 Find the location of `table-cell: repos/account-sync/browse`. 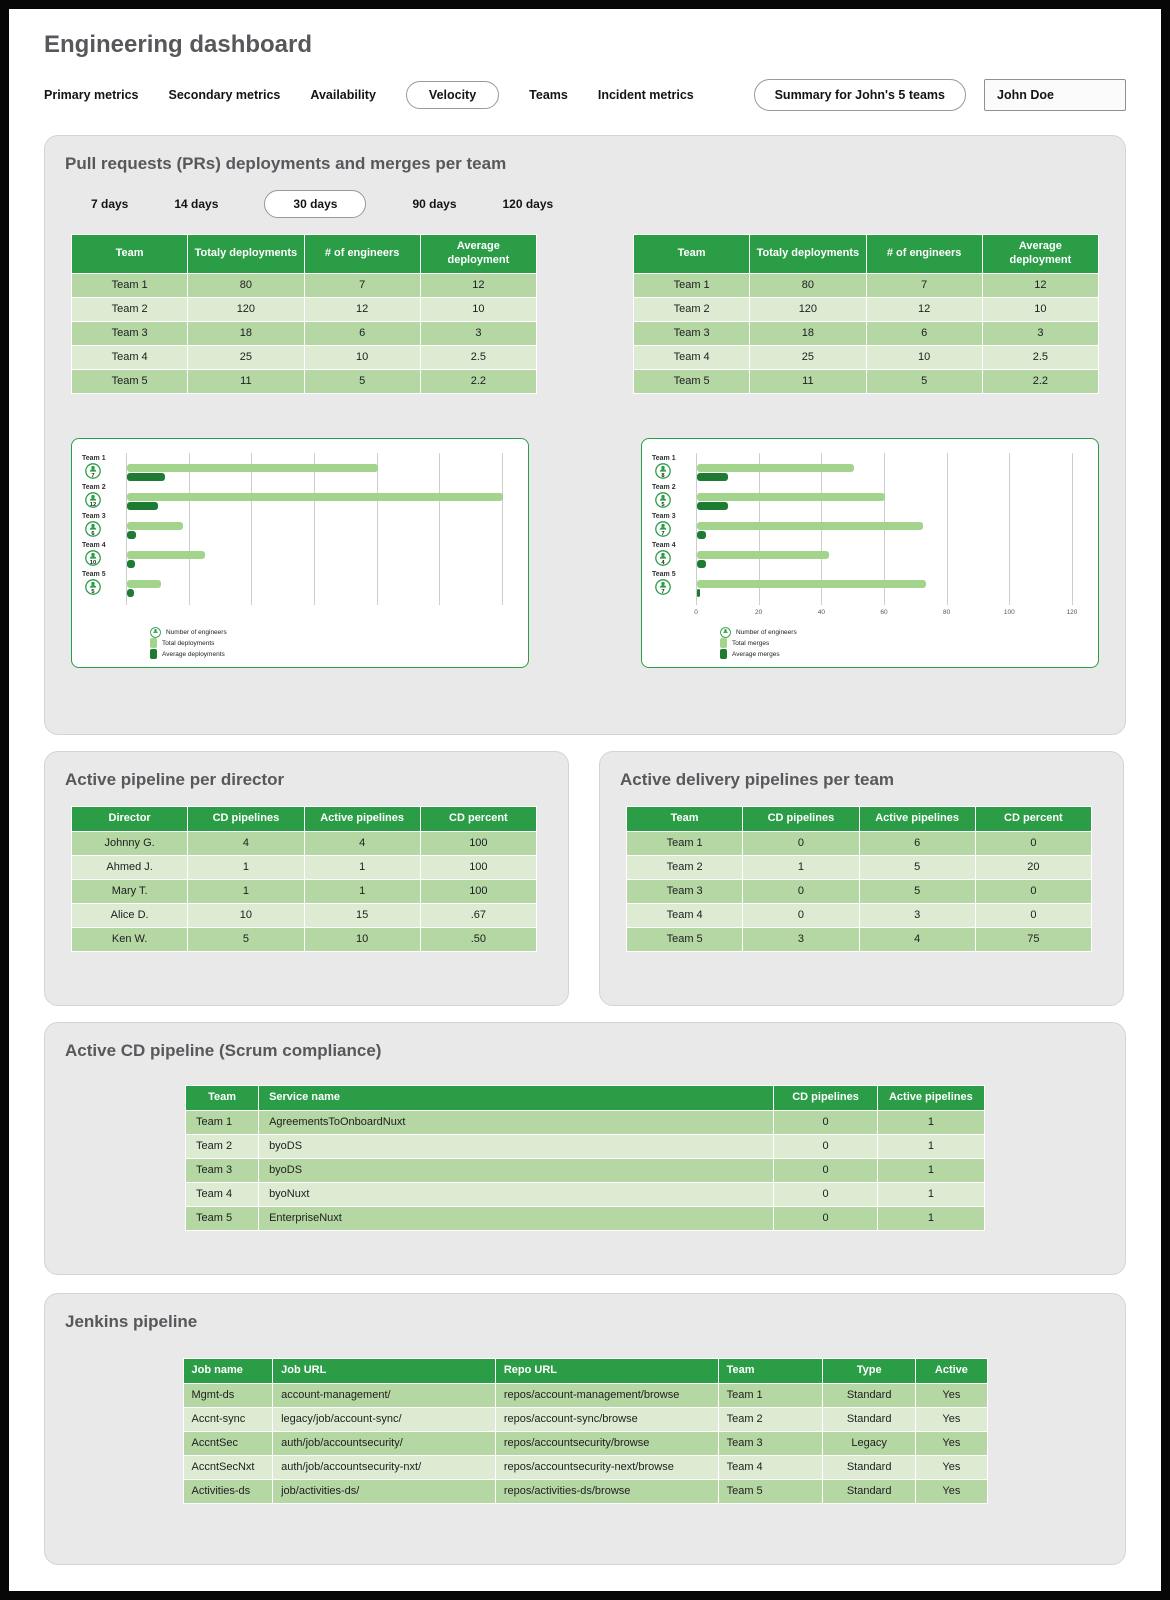

table-cell: repos/account-sync/browse is located at coordinates (606, 1419).